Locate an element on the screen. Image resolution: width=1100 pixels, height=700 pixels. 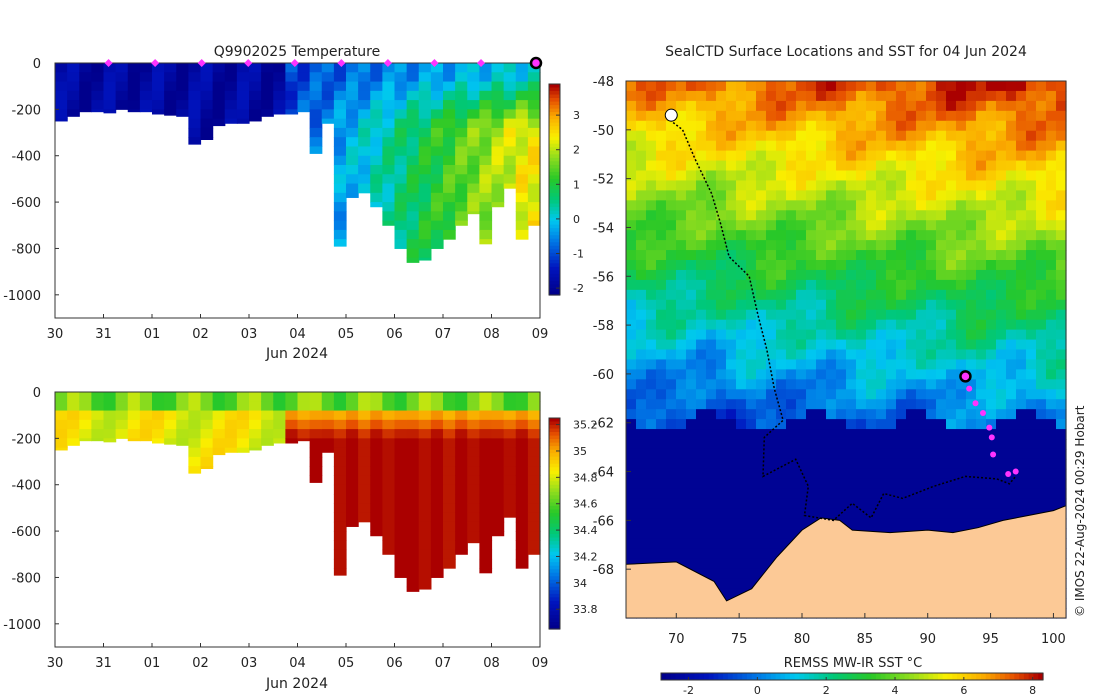
sst-colorbar-label: REMSS MW-IR SST °C is located at coordinates (853, 663).